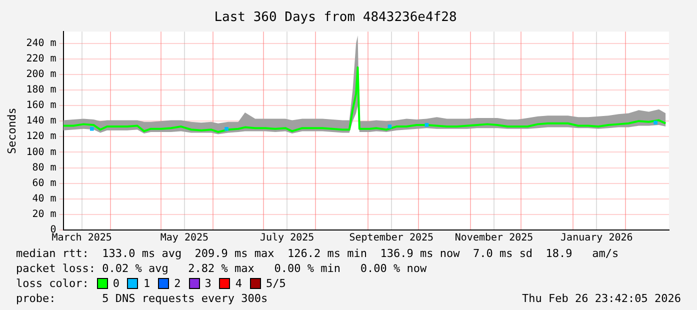 The height and width of the screenshot is (310, 697). What do you see at coordinates (494, 238) in the screenshot?
I see `x-tick-label: November 2025` at bounding box center [494, 238].